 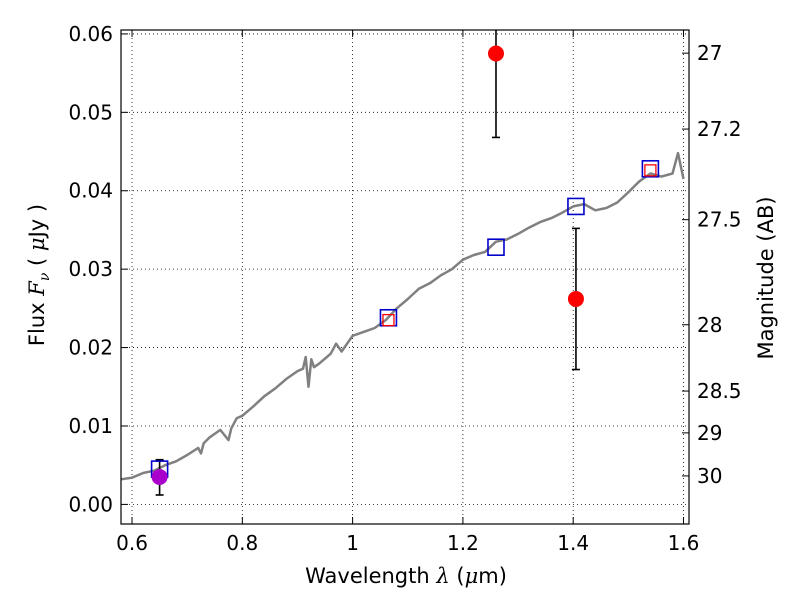 What do you see at coordinates (242, 543) in the screenshot?
I see `x-tick-label: 0.8` at bounding box center [242, 543].